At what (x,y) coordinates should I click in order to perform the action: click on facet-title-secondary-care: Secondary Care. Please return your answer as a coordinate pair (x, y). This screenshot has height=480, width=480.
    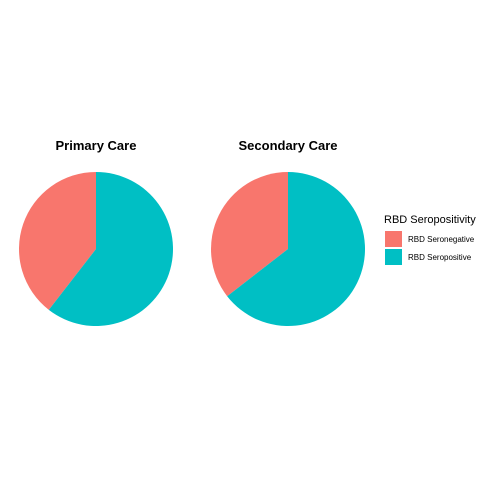
    Looking at the image, I should click on (288, 145).